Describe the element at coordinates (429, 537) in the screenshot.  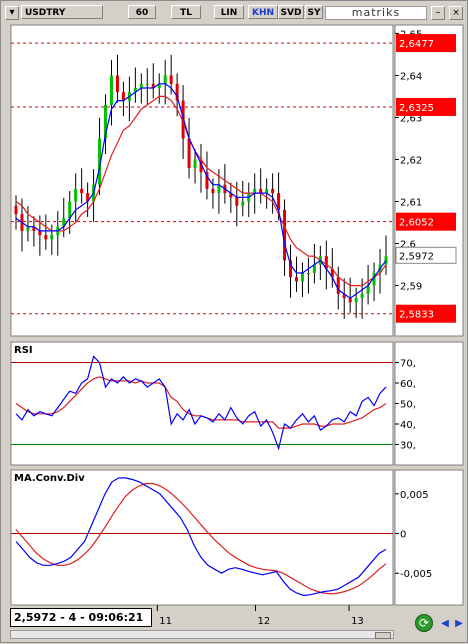
I see `macd-axis-area` at that location.